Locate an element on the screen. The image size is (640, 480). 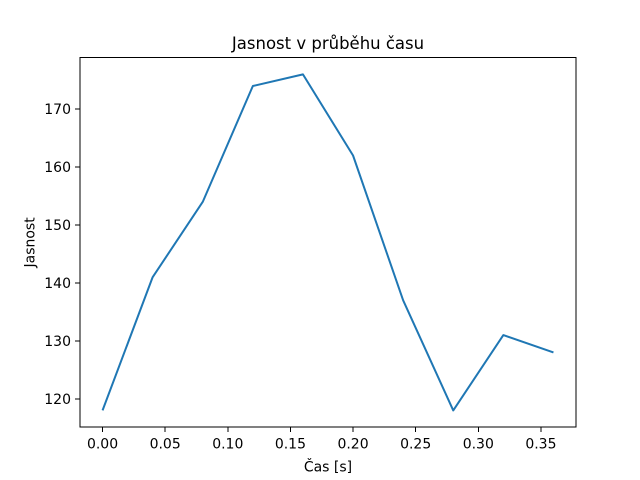
y-tick-label: 130 is located at coordinates (57, 342).